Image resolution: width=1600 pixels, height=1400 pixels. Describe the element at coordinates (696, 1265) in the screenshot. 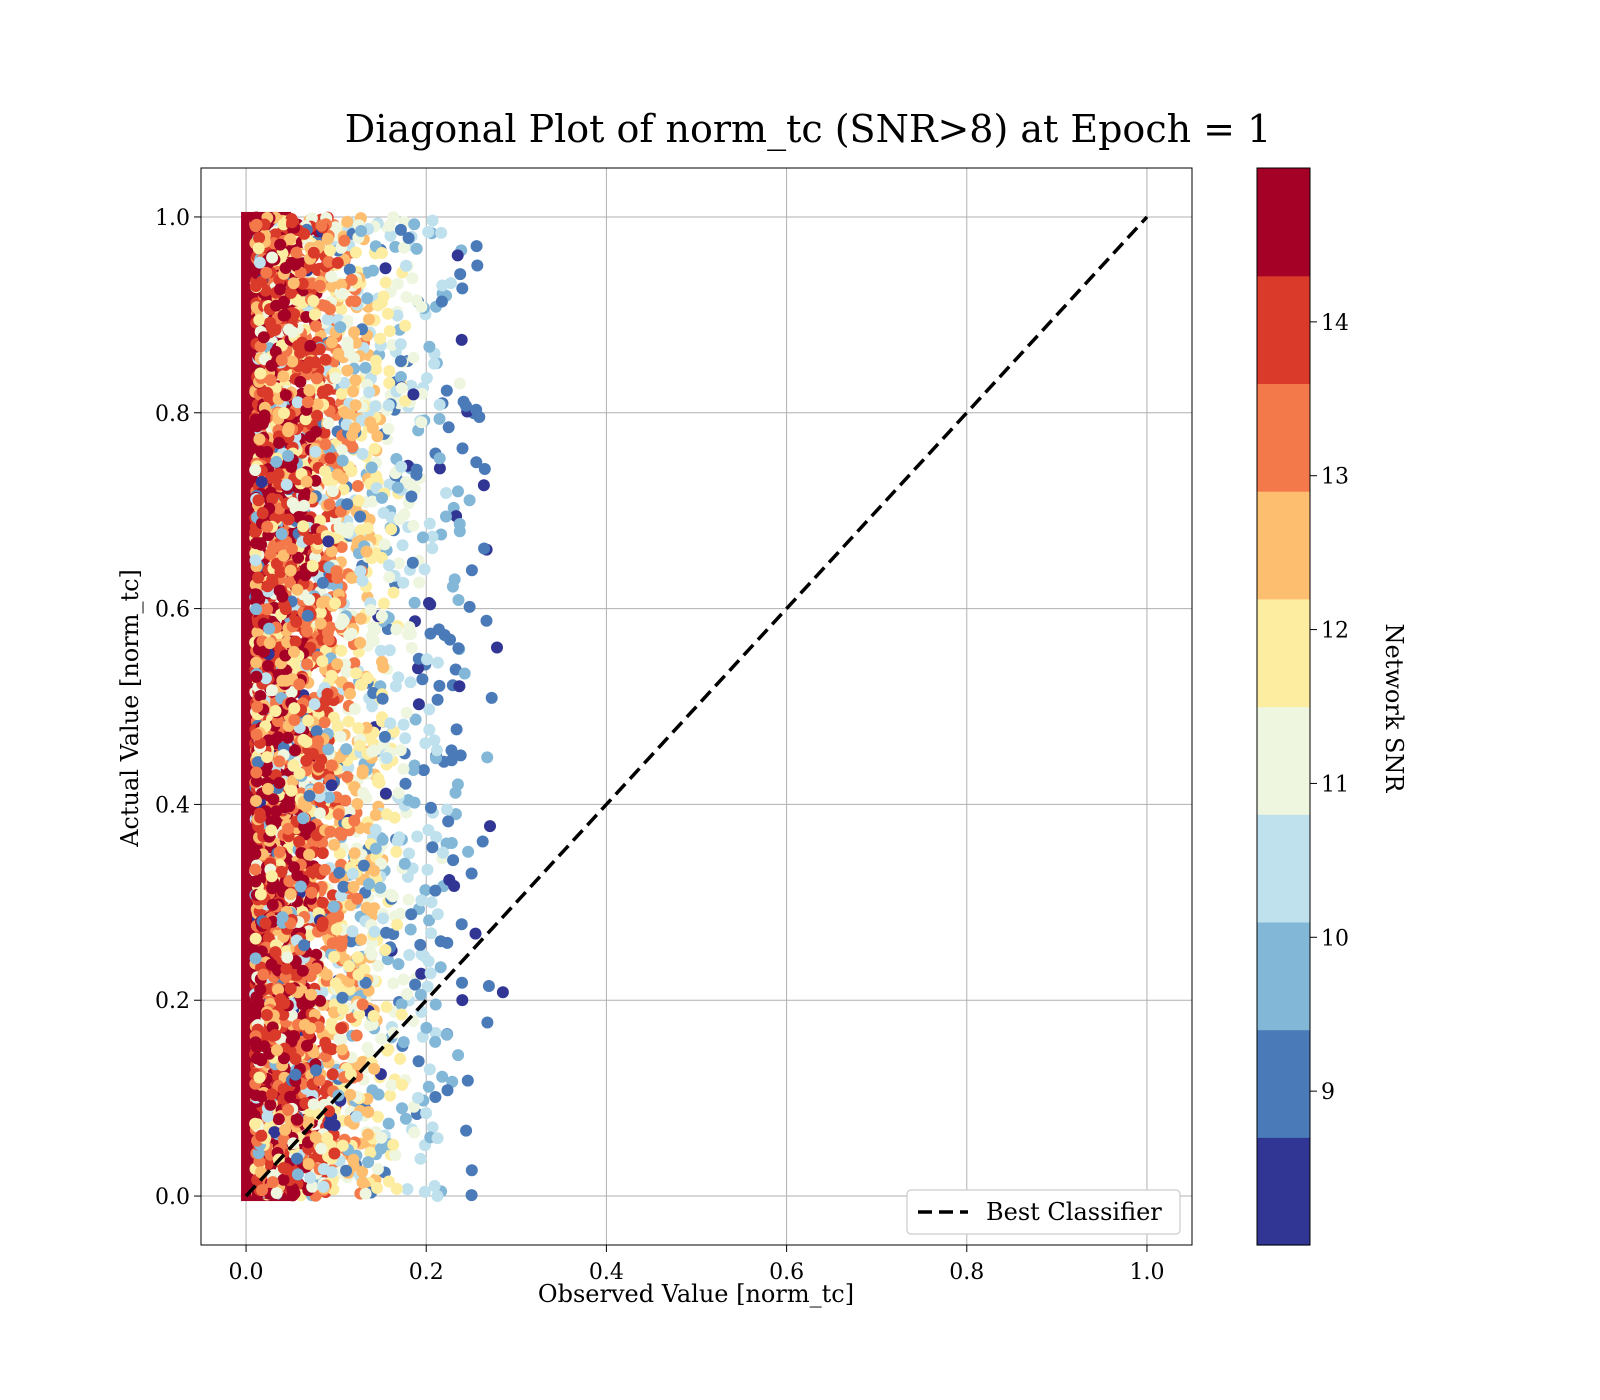

I see `x-axis-ticks: 0.0 0.2 0.4 0.6 0.8 1.0` at that location.